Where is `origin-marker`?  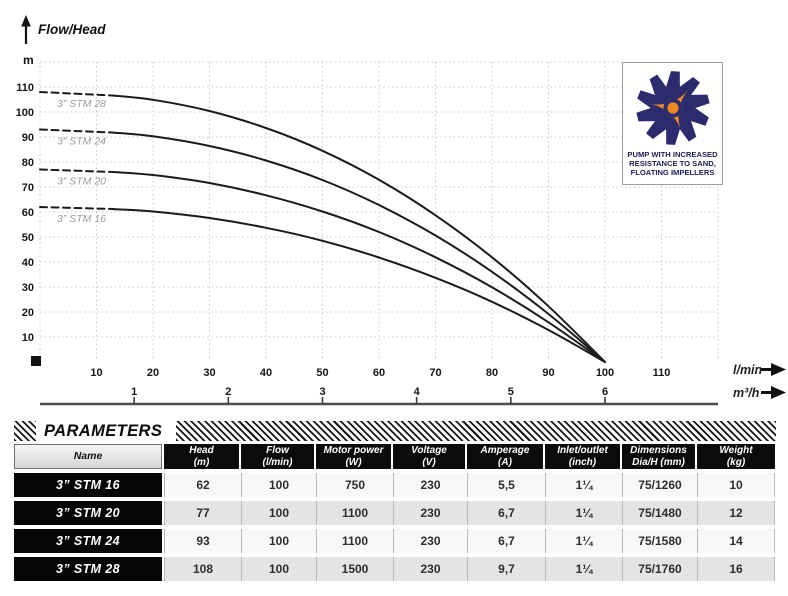 origin-marker is located at coordinates (36, 361).